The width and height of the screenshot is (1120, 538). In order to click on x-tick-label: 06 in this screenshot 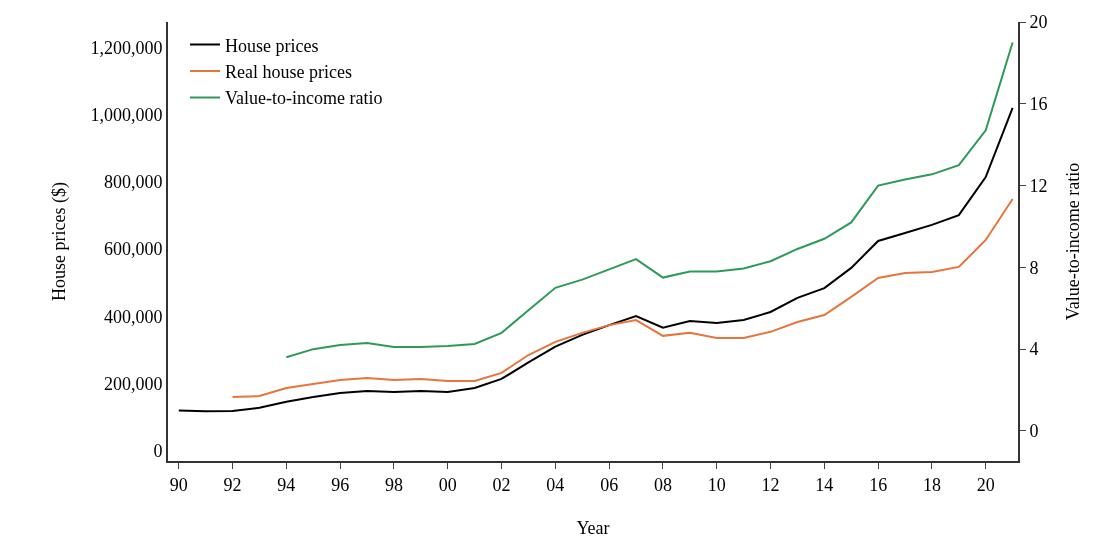, I will do `click(609, 484)`.